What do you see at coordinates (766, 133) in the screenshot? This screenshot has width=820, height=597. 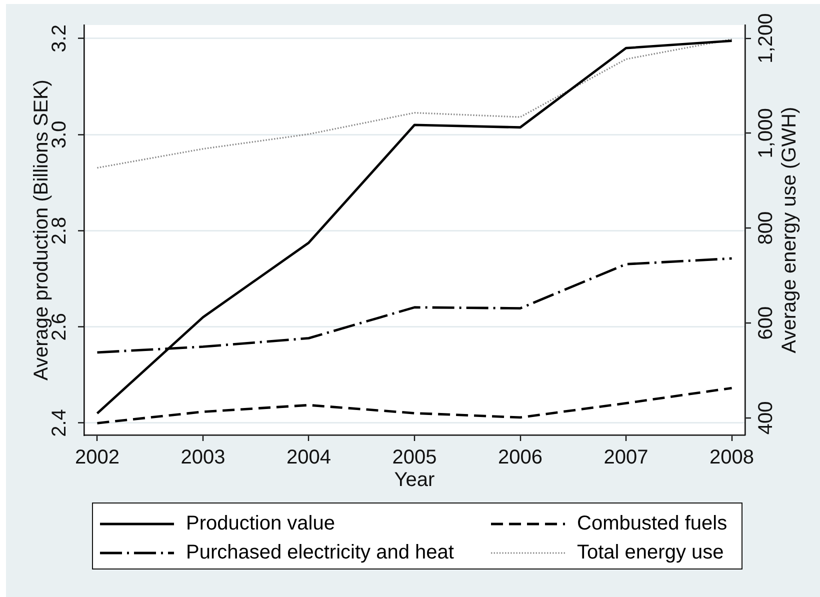 I see `y2-tick-label: 1,000` at bounding box center [766, 133].